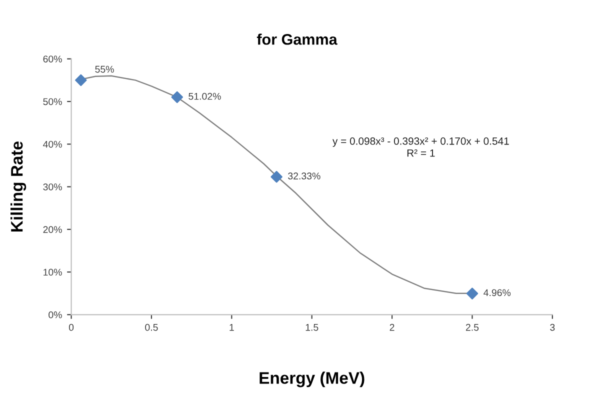 The height and width of the screenshot is (406, 594). What do you see at coordinates (232, 327) in the screenshot?
I see `x-tick-label: 1` at bounding box center [232, 327].